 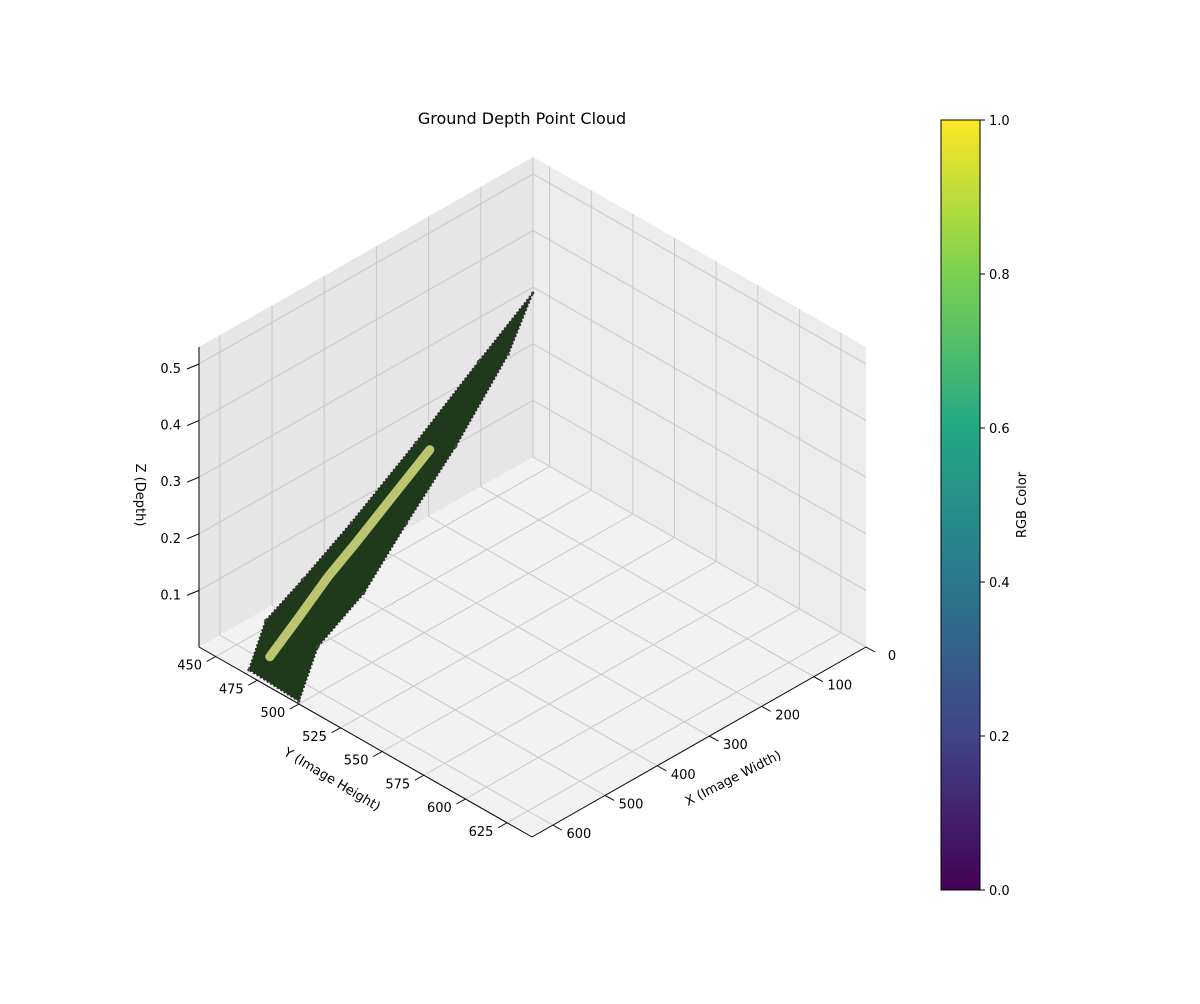 I want to click on colorbar: 0.0 0.2 0.4 0.6 0.8 1.0, so click(x=975, y=506).